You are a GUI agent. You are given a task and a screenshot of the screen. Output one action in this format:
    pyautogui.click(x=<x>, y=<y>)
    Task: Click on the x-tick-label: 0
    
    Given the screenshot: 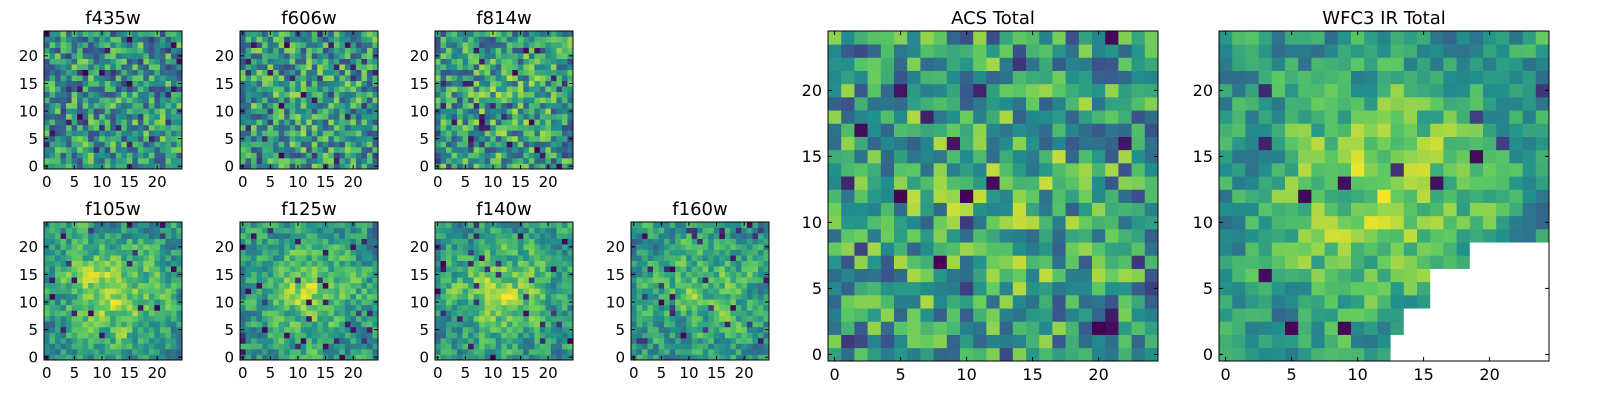 What is the action you would take?
    pyautogui.click(x=243, y=373)
    